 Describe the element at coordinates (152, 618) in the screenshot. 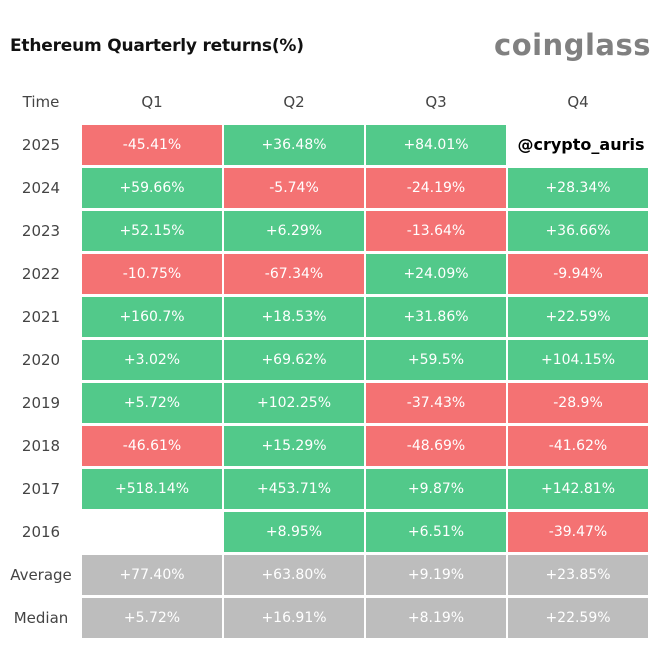

I see `cell-median-q1: +5.72%` at that location.